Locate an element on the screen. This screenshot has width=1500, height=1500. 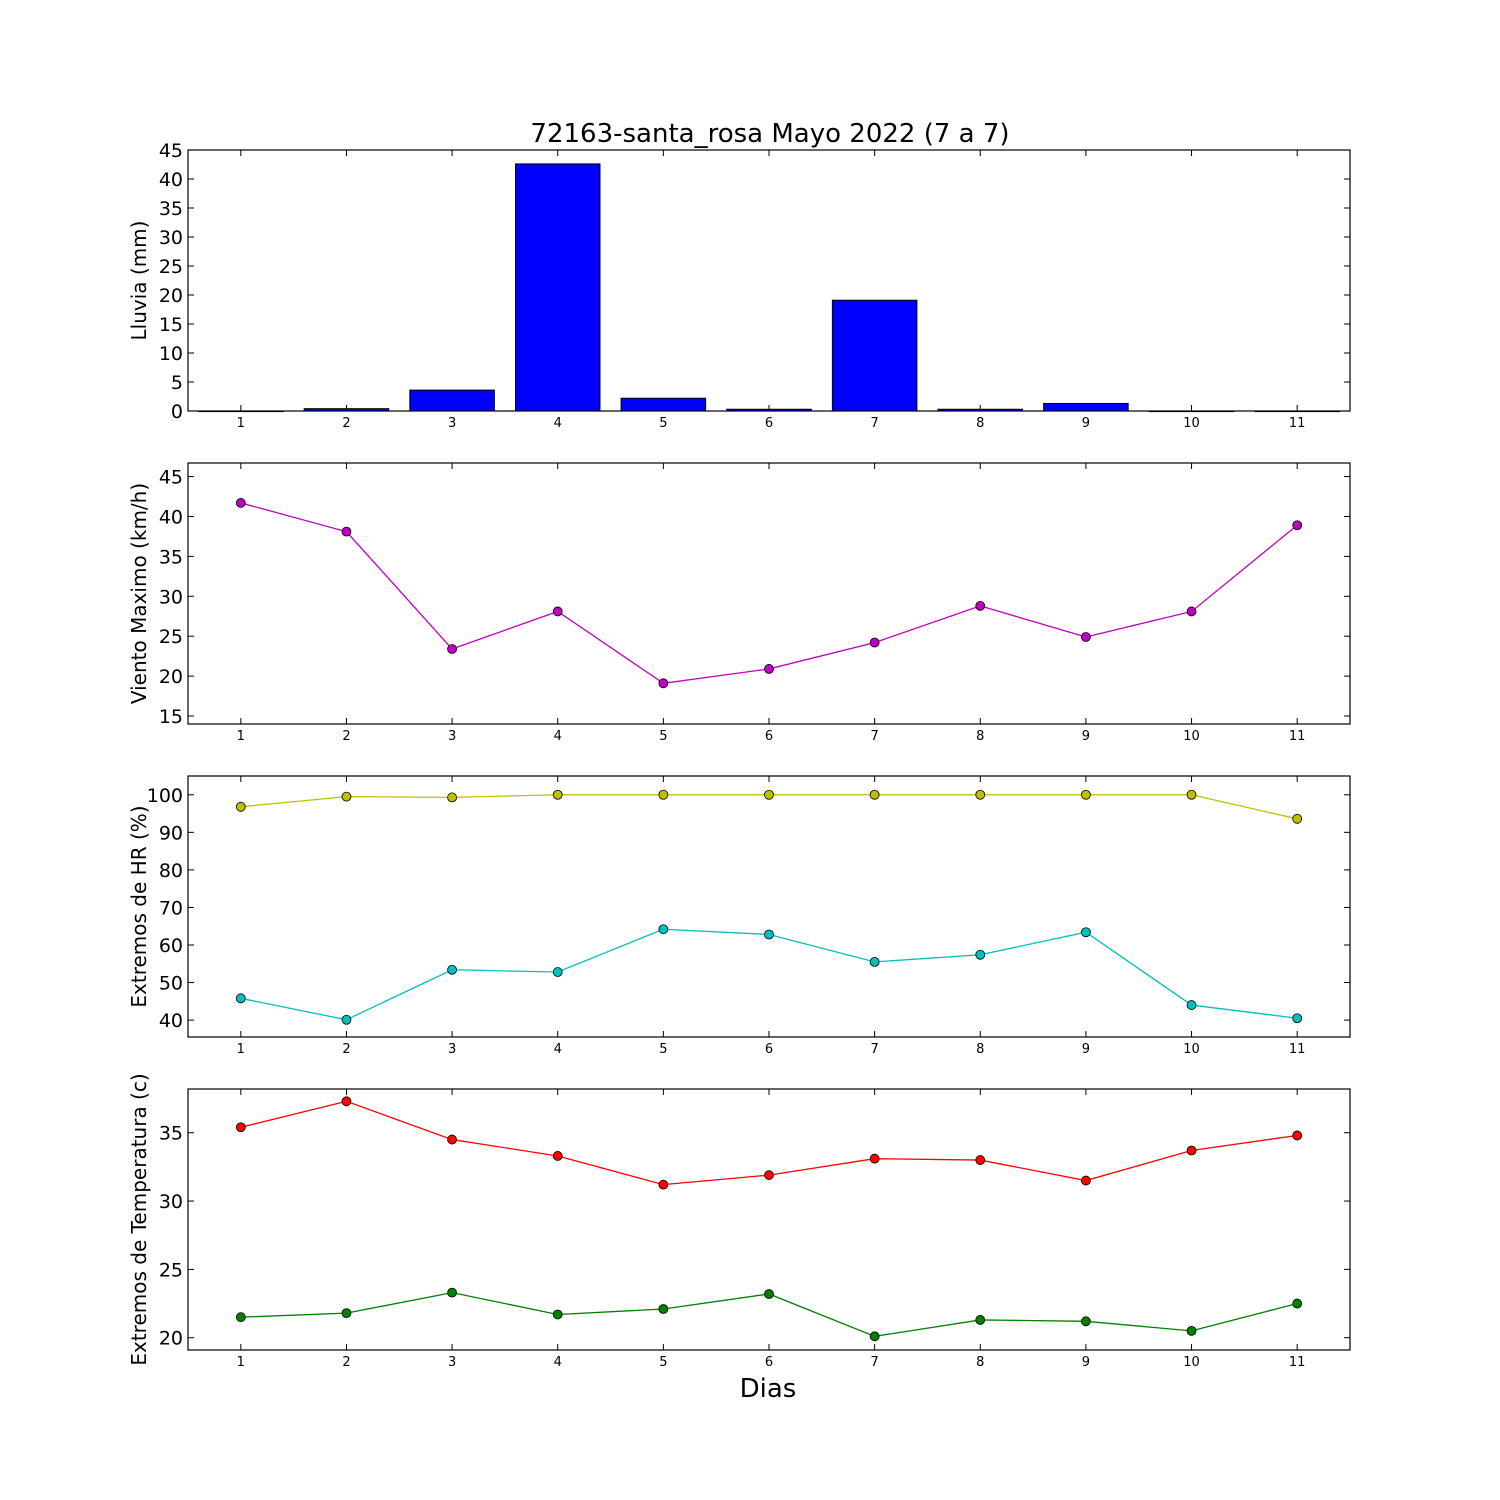
y-tick-label: 50 is located at coordinates (171, 984).